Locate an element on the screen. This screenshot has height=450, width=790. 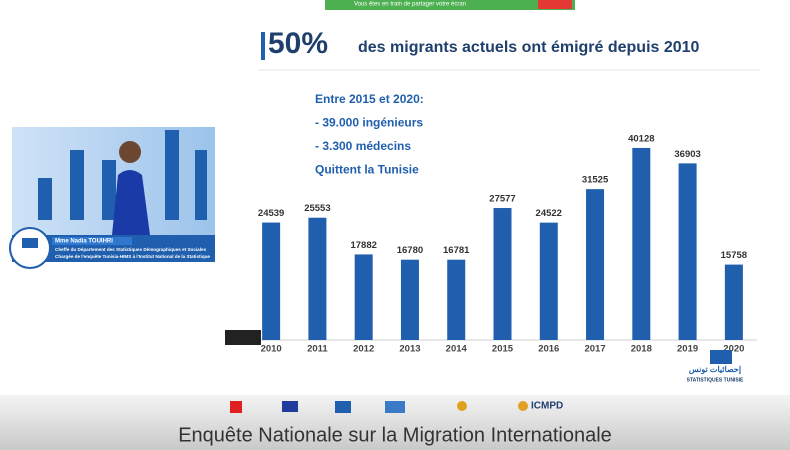
value-label: 15758 is located at coordinates (734, 255).